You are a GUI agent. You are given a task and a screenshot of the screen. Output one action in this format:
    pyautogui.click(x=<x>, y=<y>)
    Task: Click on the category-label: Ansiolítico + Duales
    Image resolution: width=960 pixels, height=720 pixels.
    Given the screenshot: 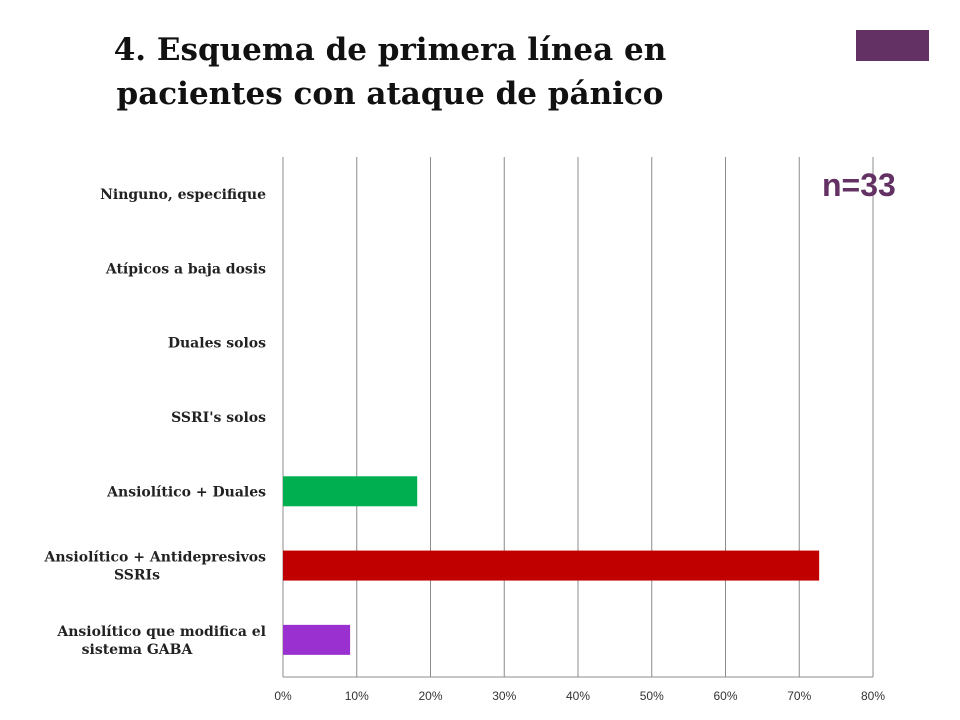 What is the action you would take?
    pyautogui.click(x=186, y=492)
    